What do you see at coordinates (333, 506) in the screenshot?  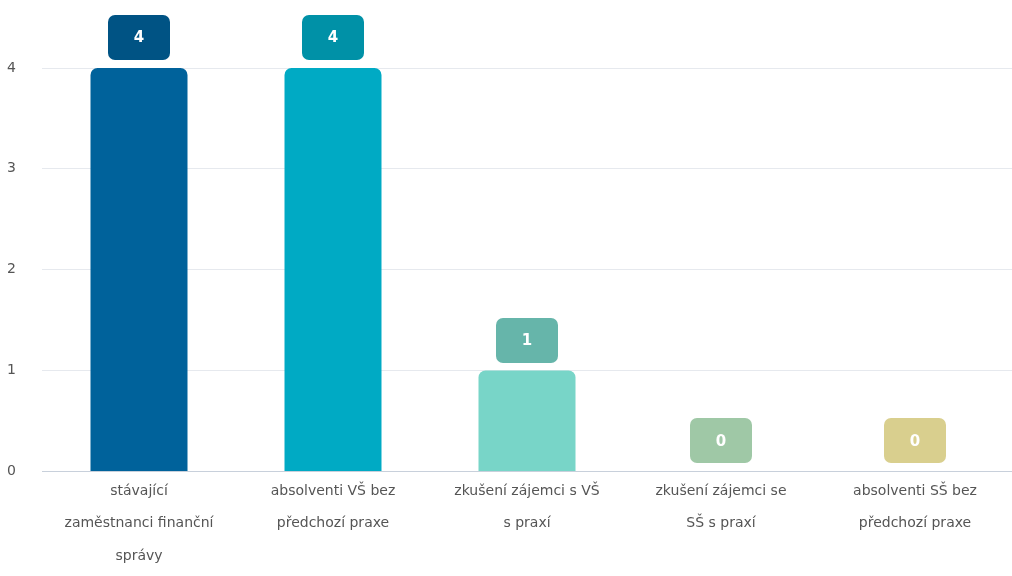 I see `x-tick-label: absolventi VŠ bez předchozí praxe` at bounding box center [333, 506].